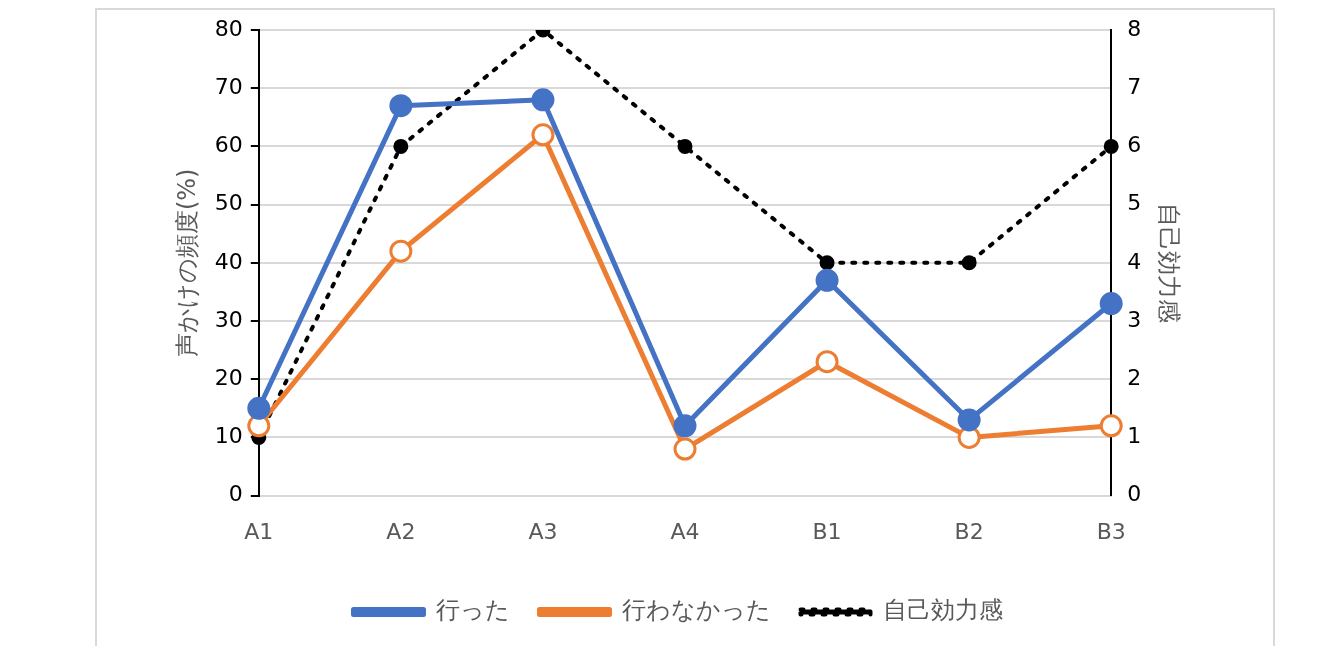  I want to click on y2-tick-label: 0, so click(1134, 494).